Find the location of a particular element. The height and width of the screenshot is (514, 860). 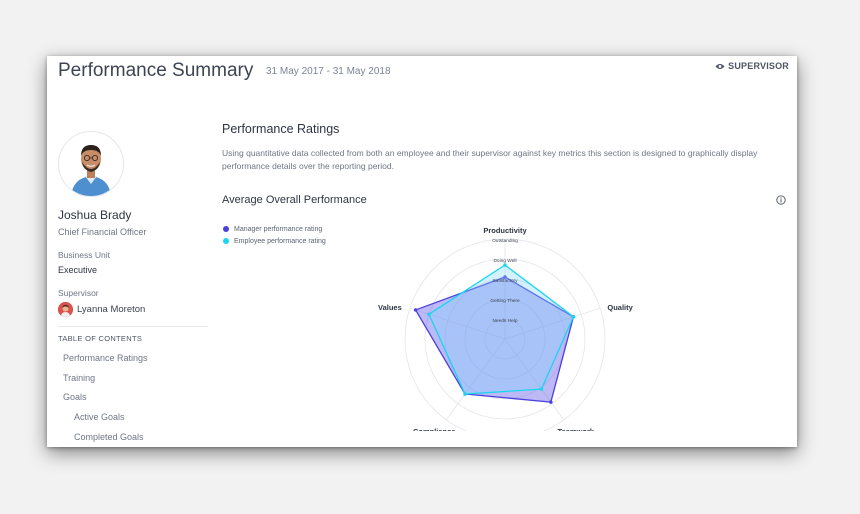

avatar is located at coordinates (91, 164).